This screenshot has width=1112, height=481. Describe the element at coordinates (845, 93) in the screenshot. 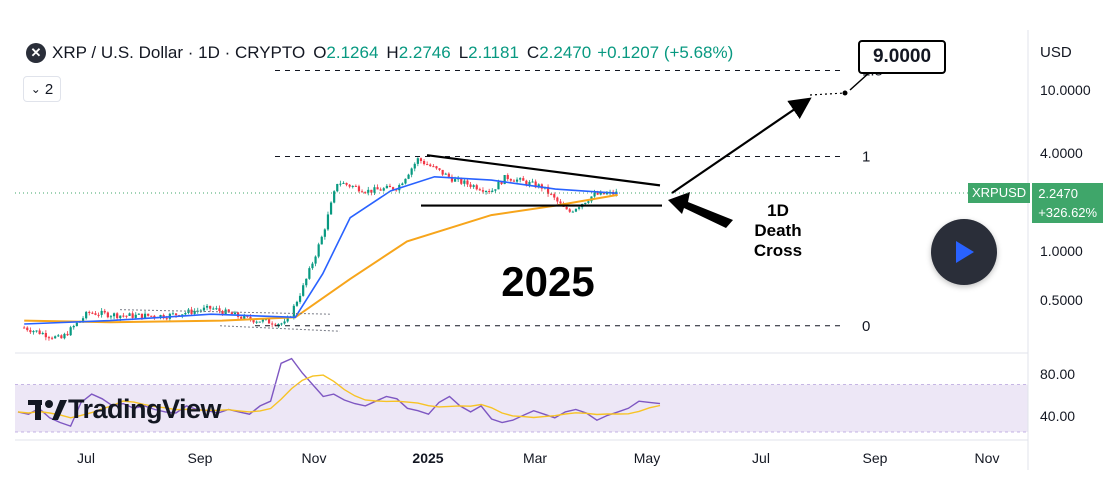

I see `target-point` at that location.